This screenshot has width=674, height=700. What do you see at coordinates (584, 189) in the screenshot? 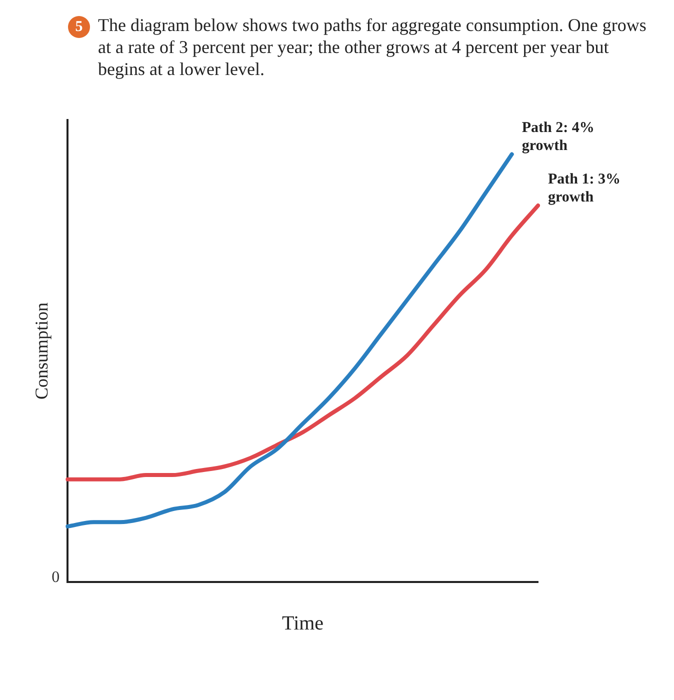
I see `series-label: Path 1: 3% growth` at bounding box center [584, 189].